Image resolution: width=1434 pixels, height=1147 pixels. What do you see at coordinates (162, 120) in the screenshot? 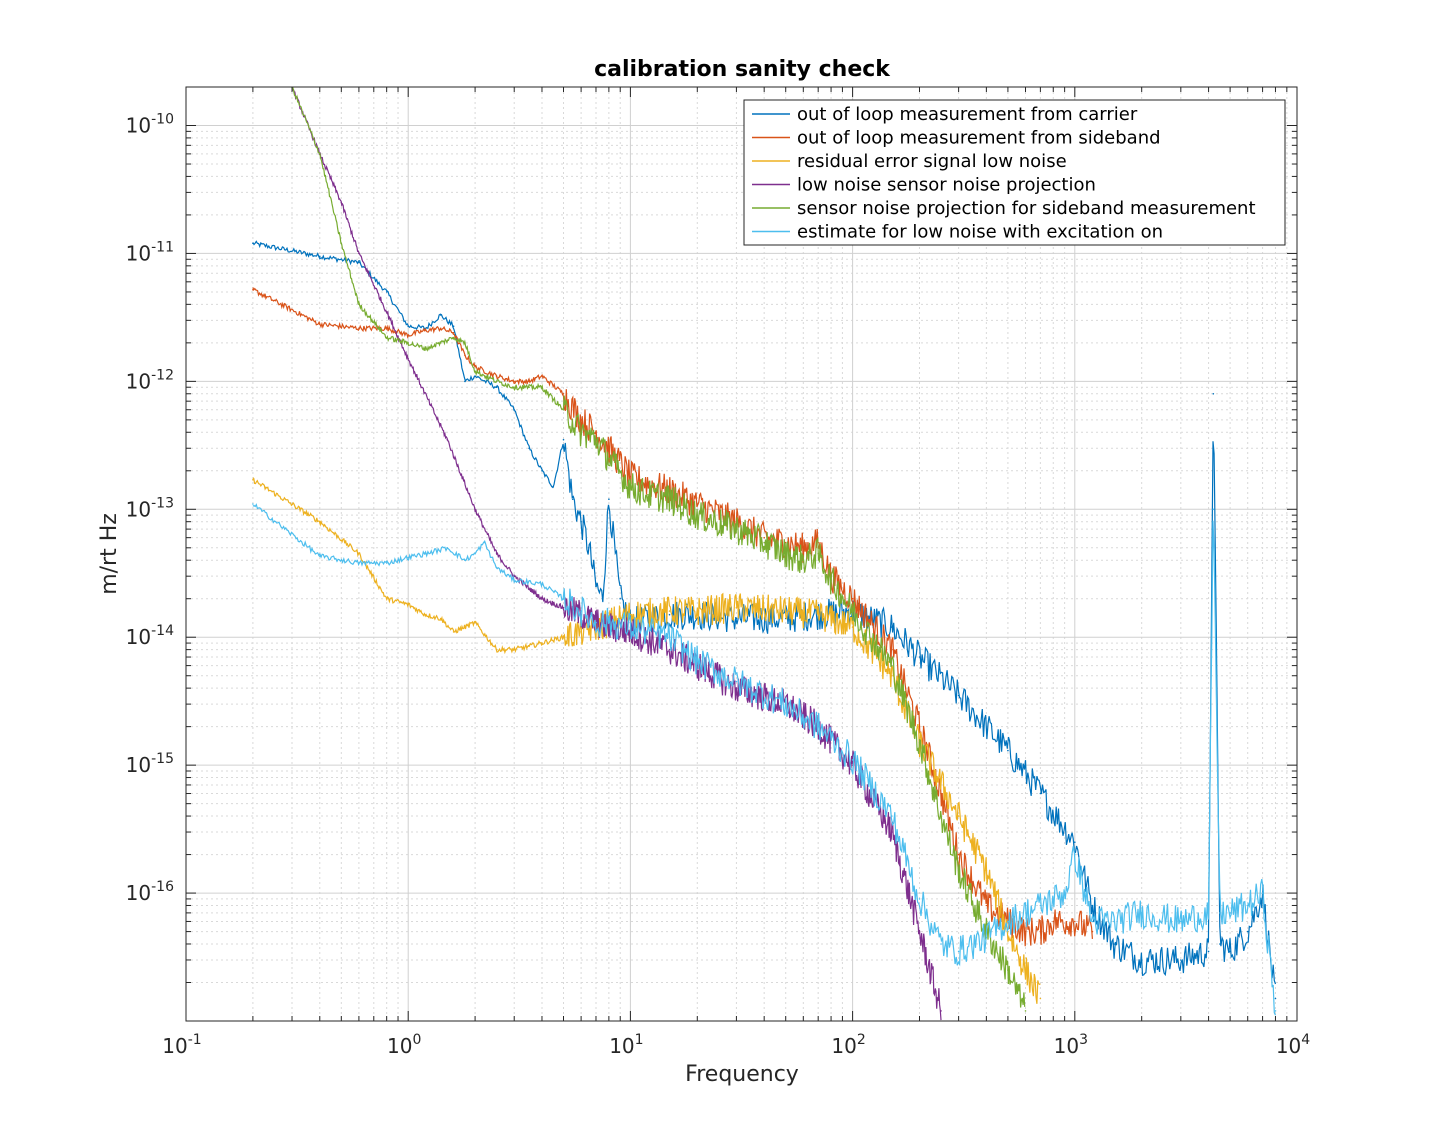
I see `y-tick-exponent: -10` at bounding box center [162, 120].